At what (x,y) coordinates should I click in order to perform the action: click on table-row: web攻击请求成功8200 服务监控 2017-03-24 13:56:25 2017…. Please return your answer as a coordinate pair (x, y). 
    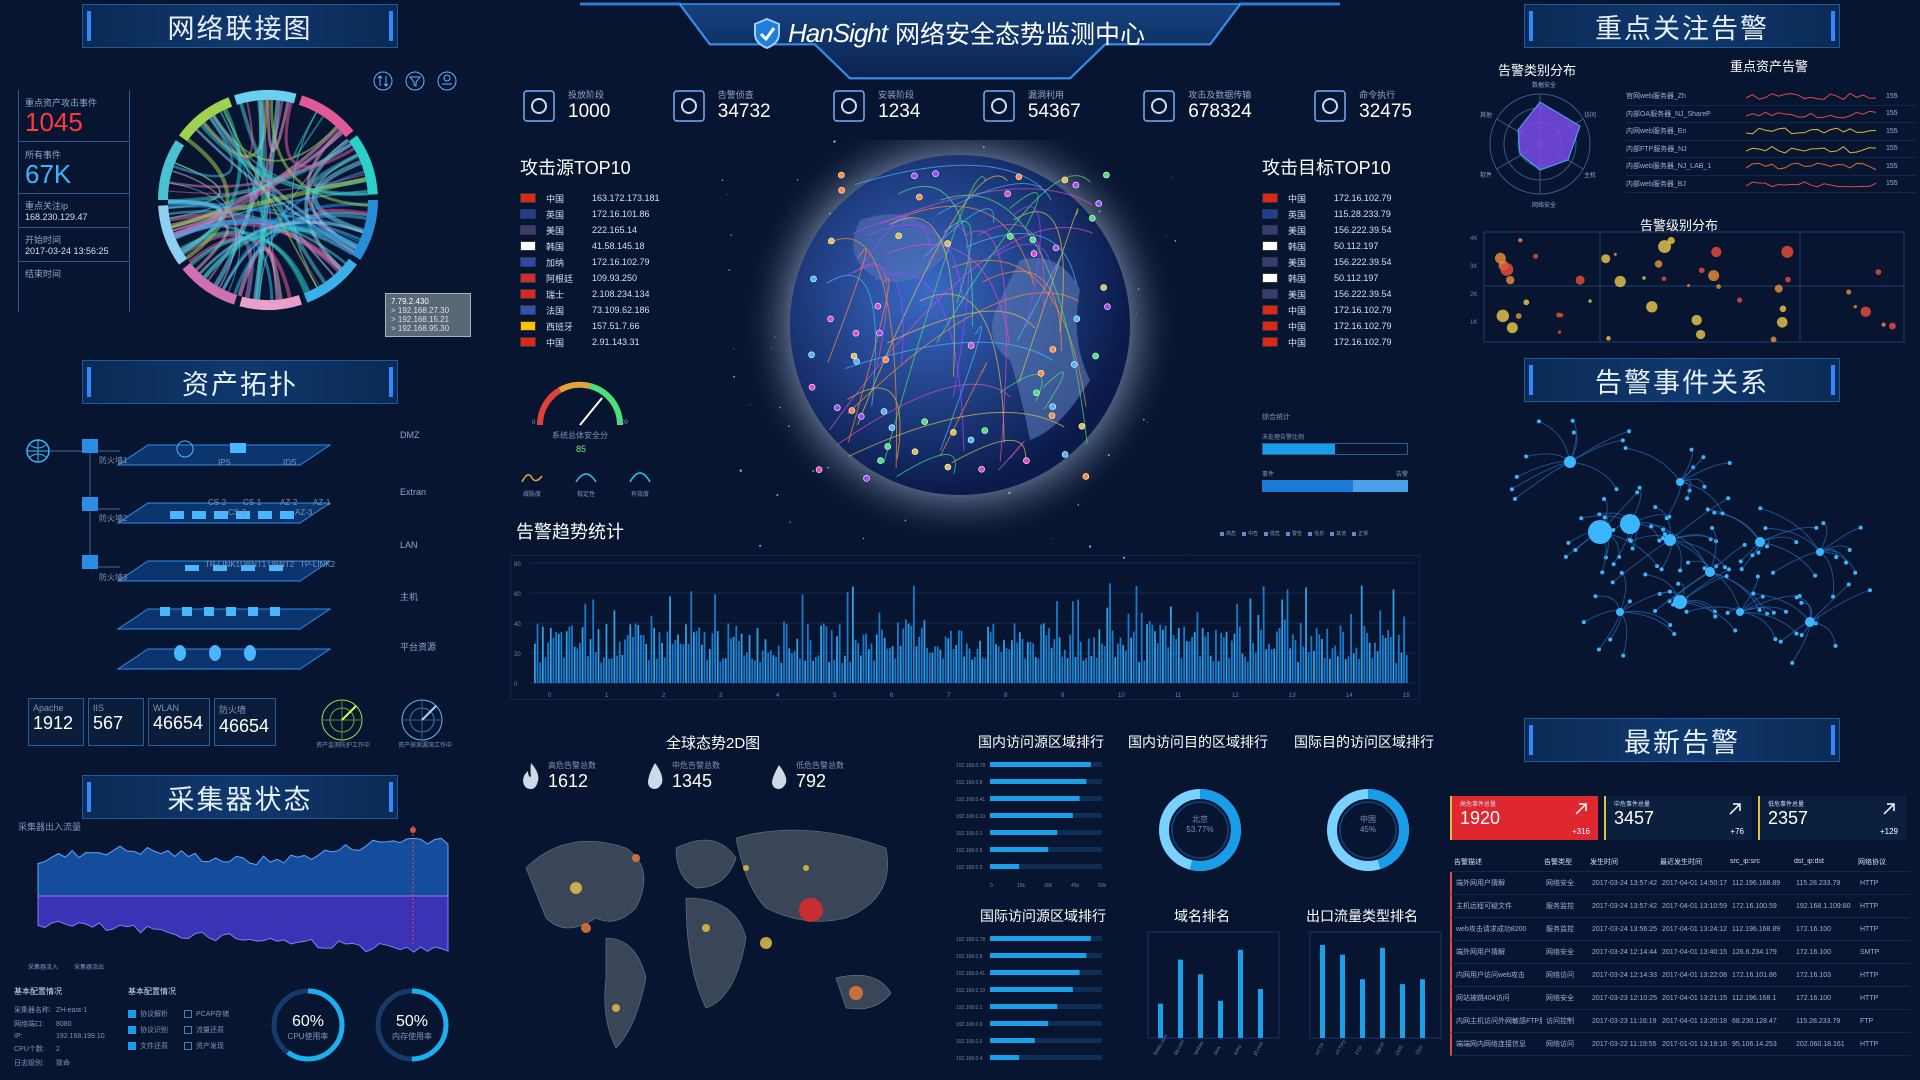
    Looking at the image, I should click on (1680, 929).